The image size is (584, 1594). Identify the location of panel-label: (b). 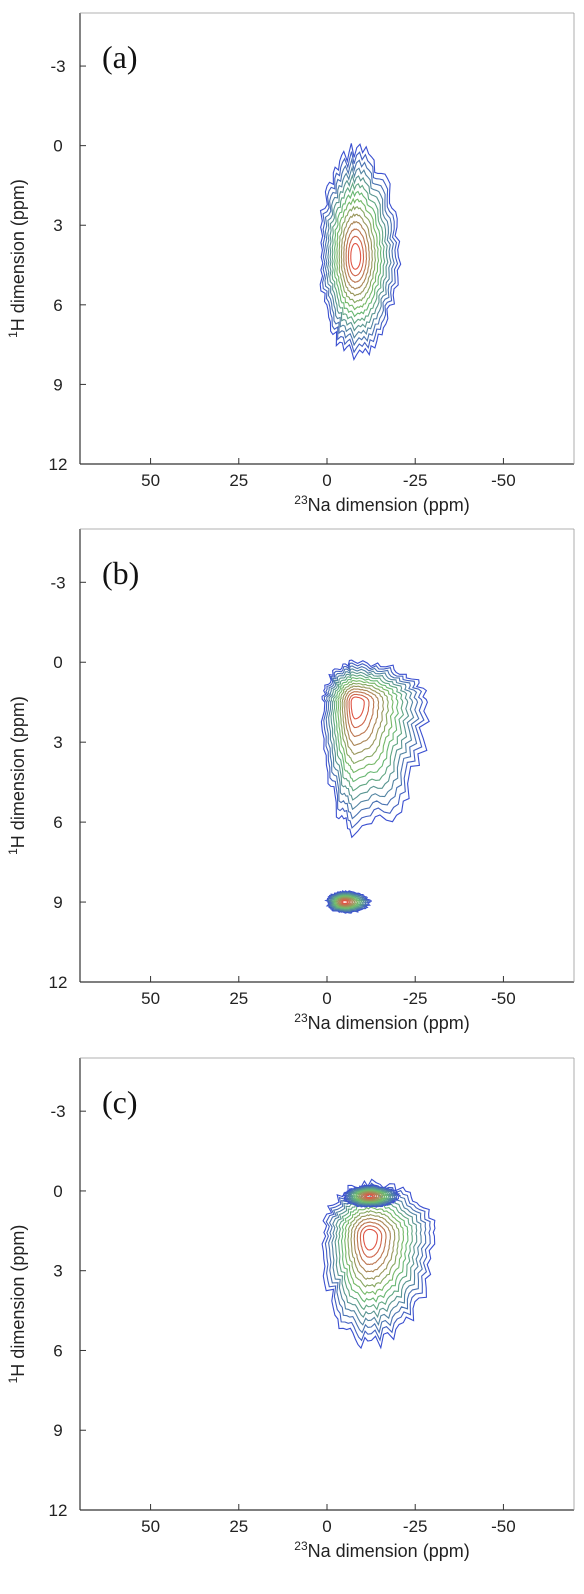
(120, 573).